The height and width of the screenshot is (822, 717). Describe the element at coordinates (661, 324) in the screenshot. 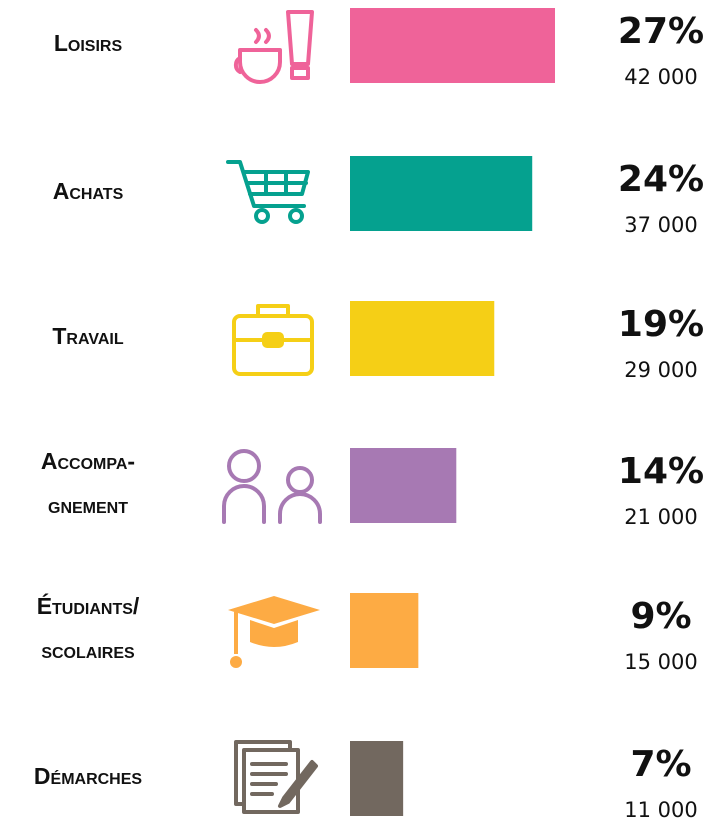

I see `percent-label: 19%` at that location.